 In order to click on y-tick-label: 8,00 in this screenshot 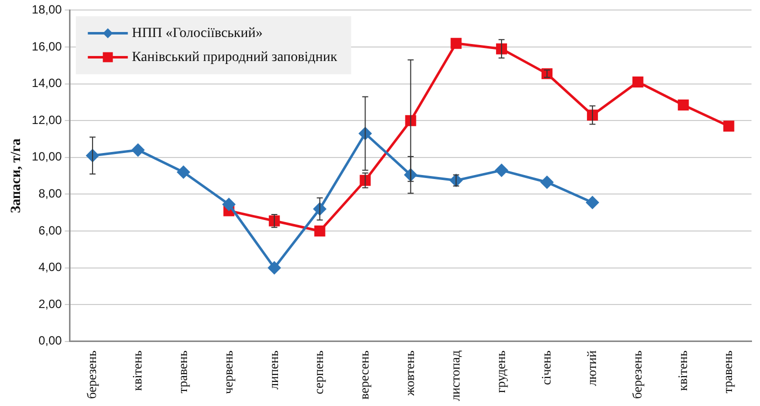, I will do `click(50, 193)`.